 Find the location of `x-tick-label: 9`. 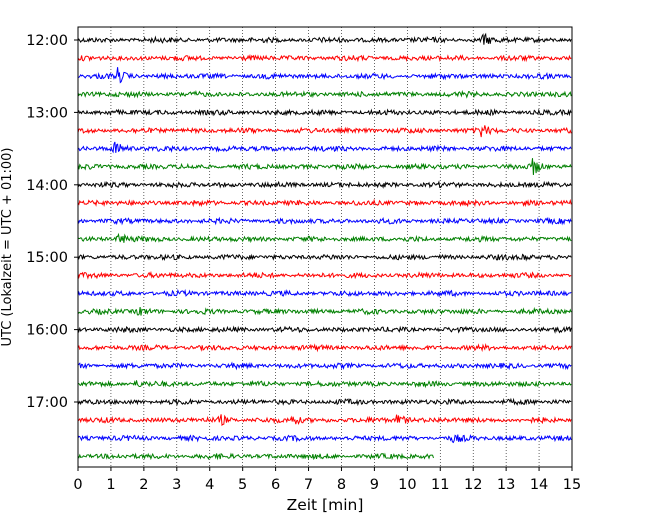

x-tick-label: 9 is located at coordinates (374, 485).